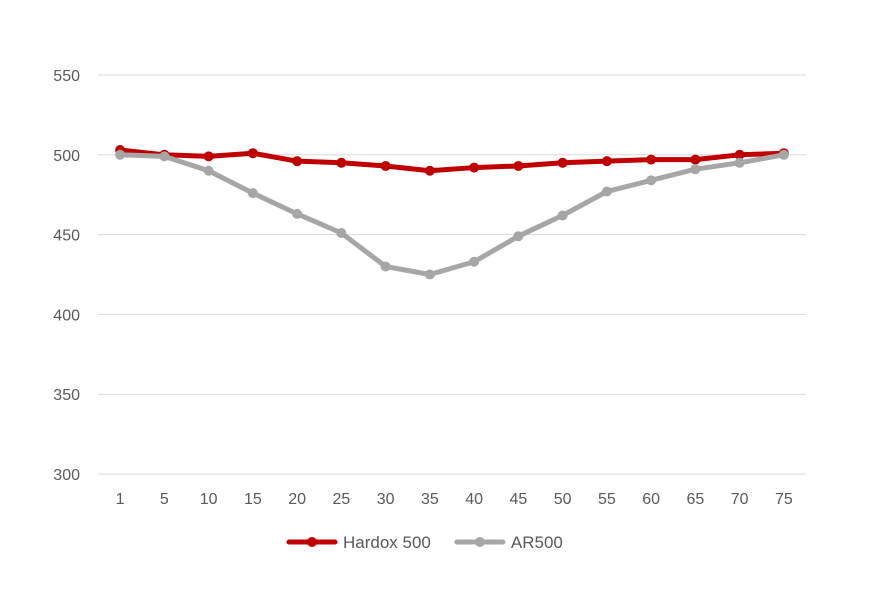  What do you see at coordinates (695, 499) in the screenshot?
I see `x-tick-label: 65` at bounding box center [695, 499].